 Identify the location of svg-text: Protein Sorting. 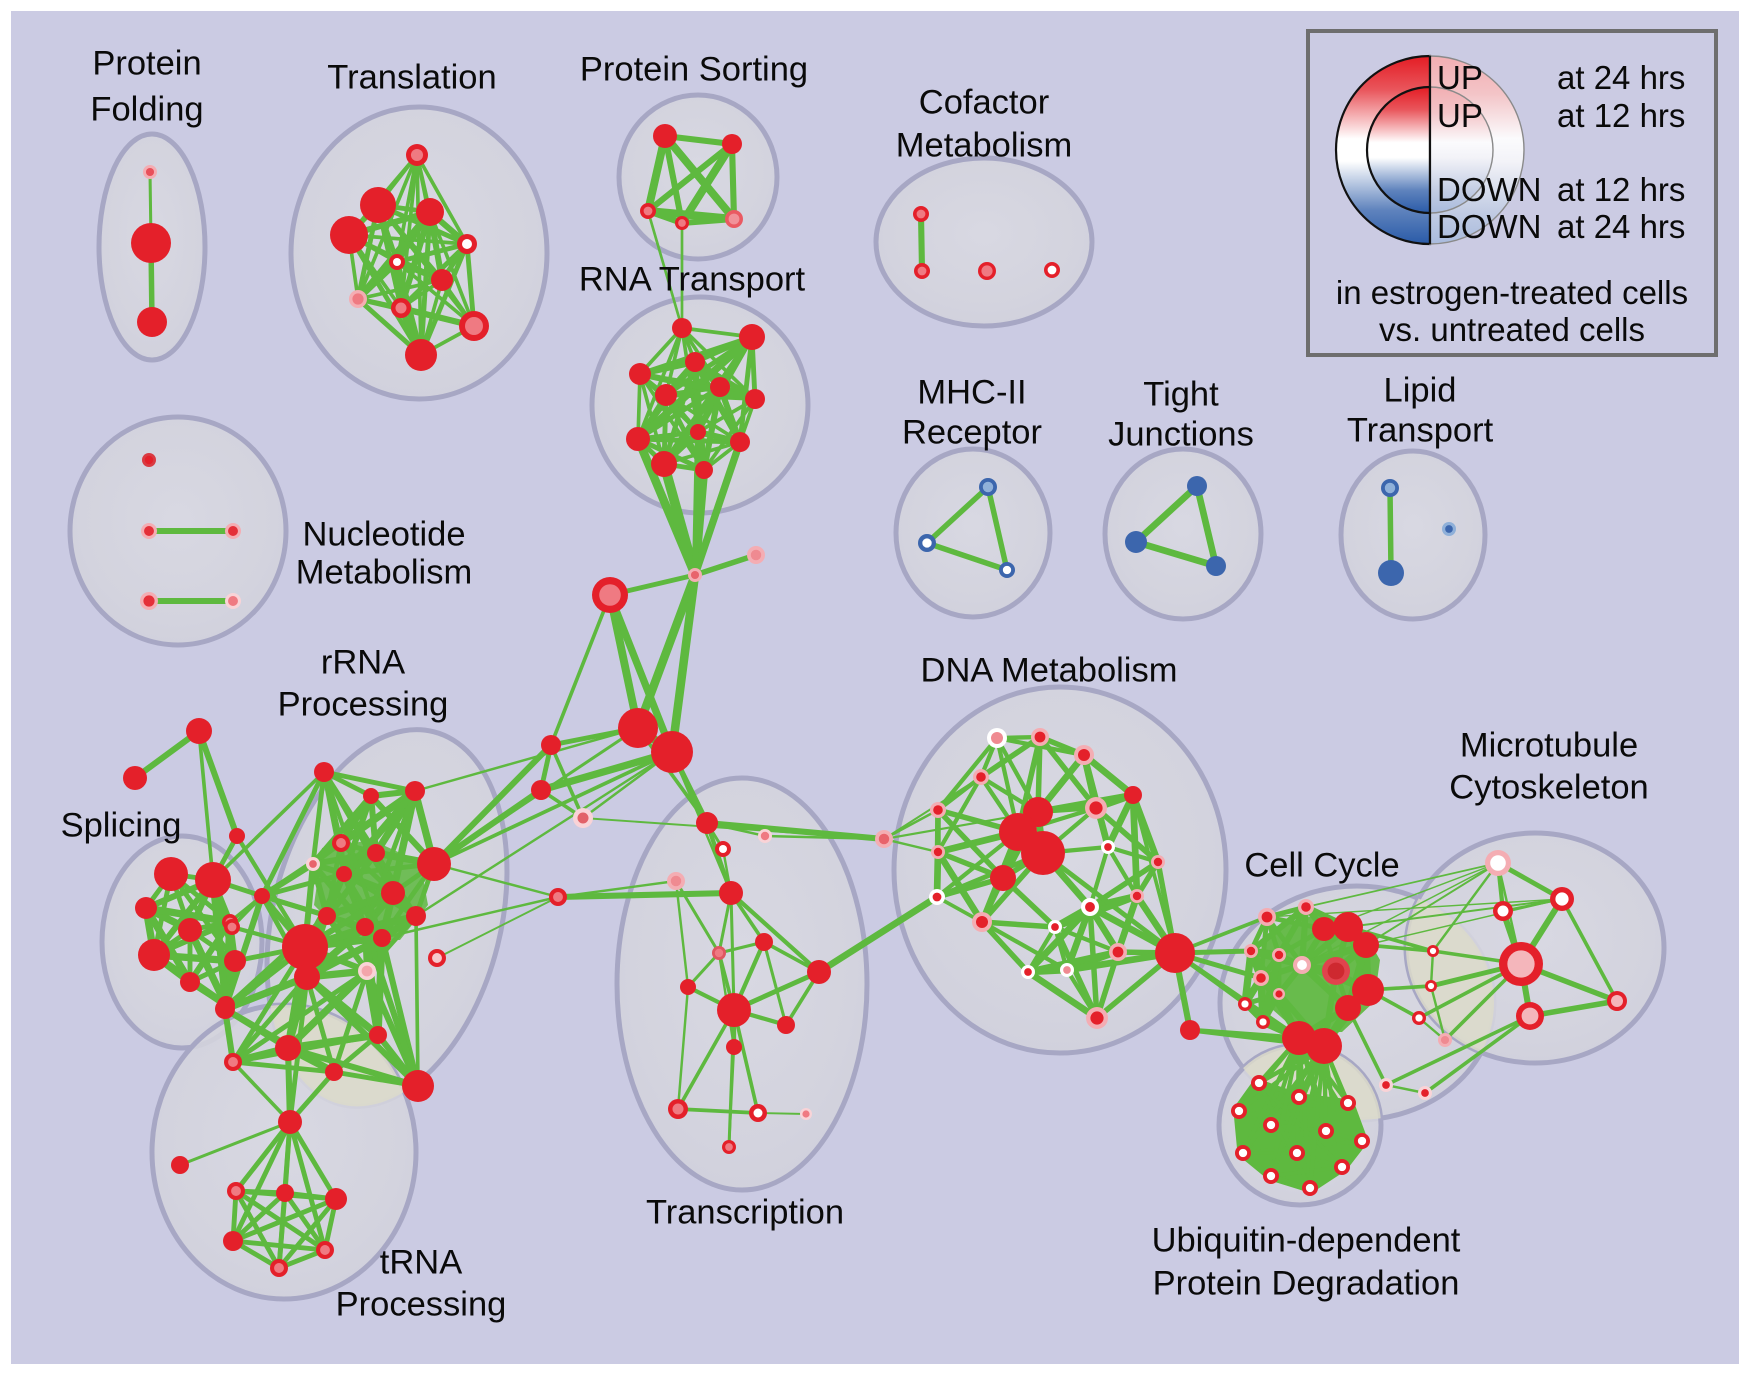
(694, 69).